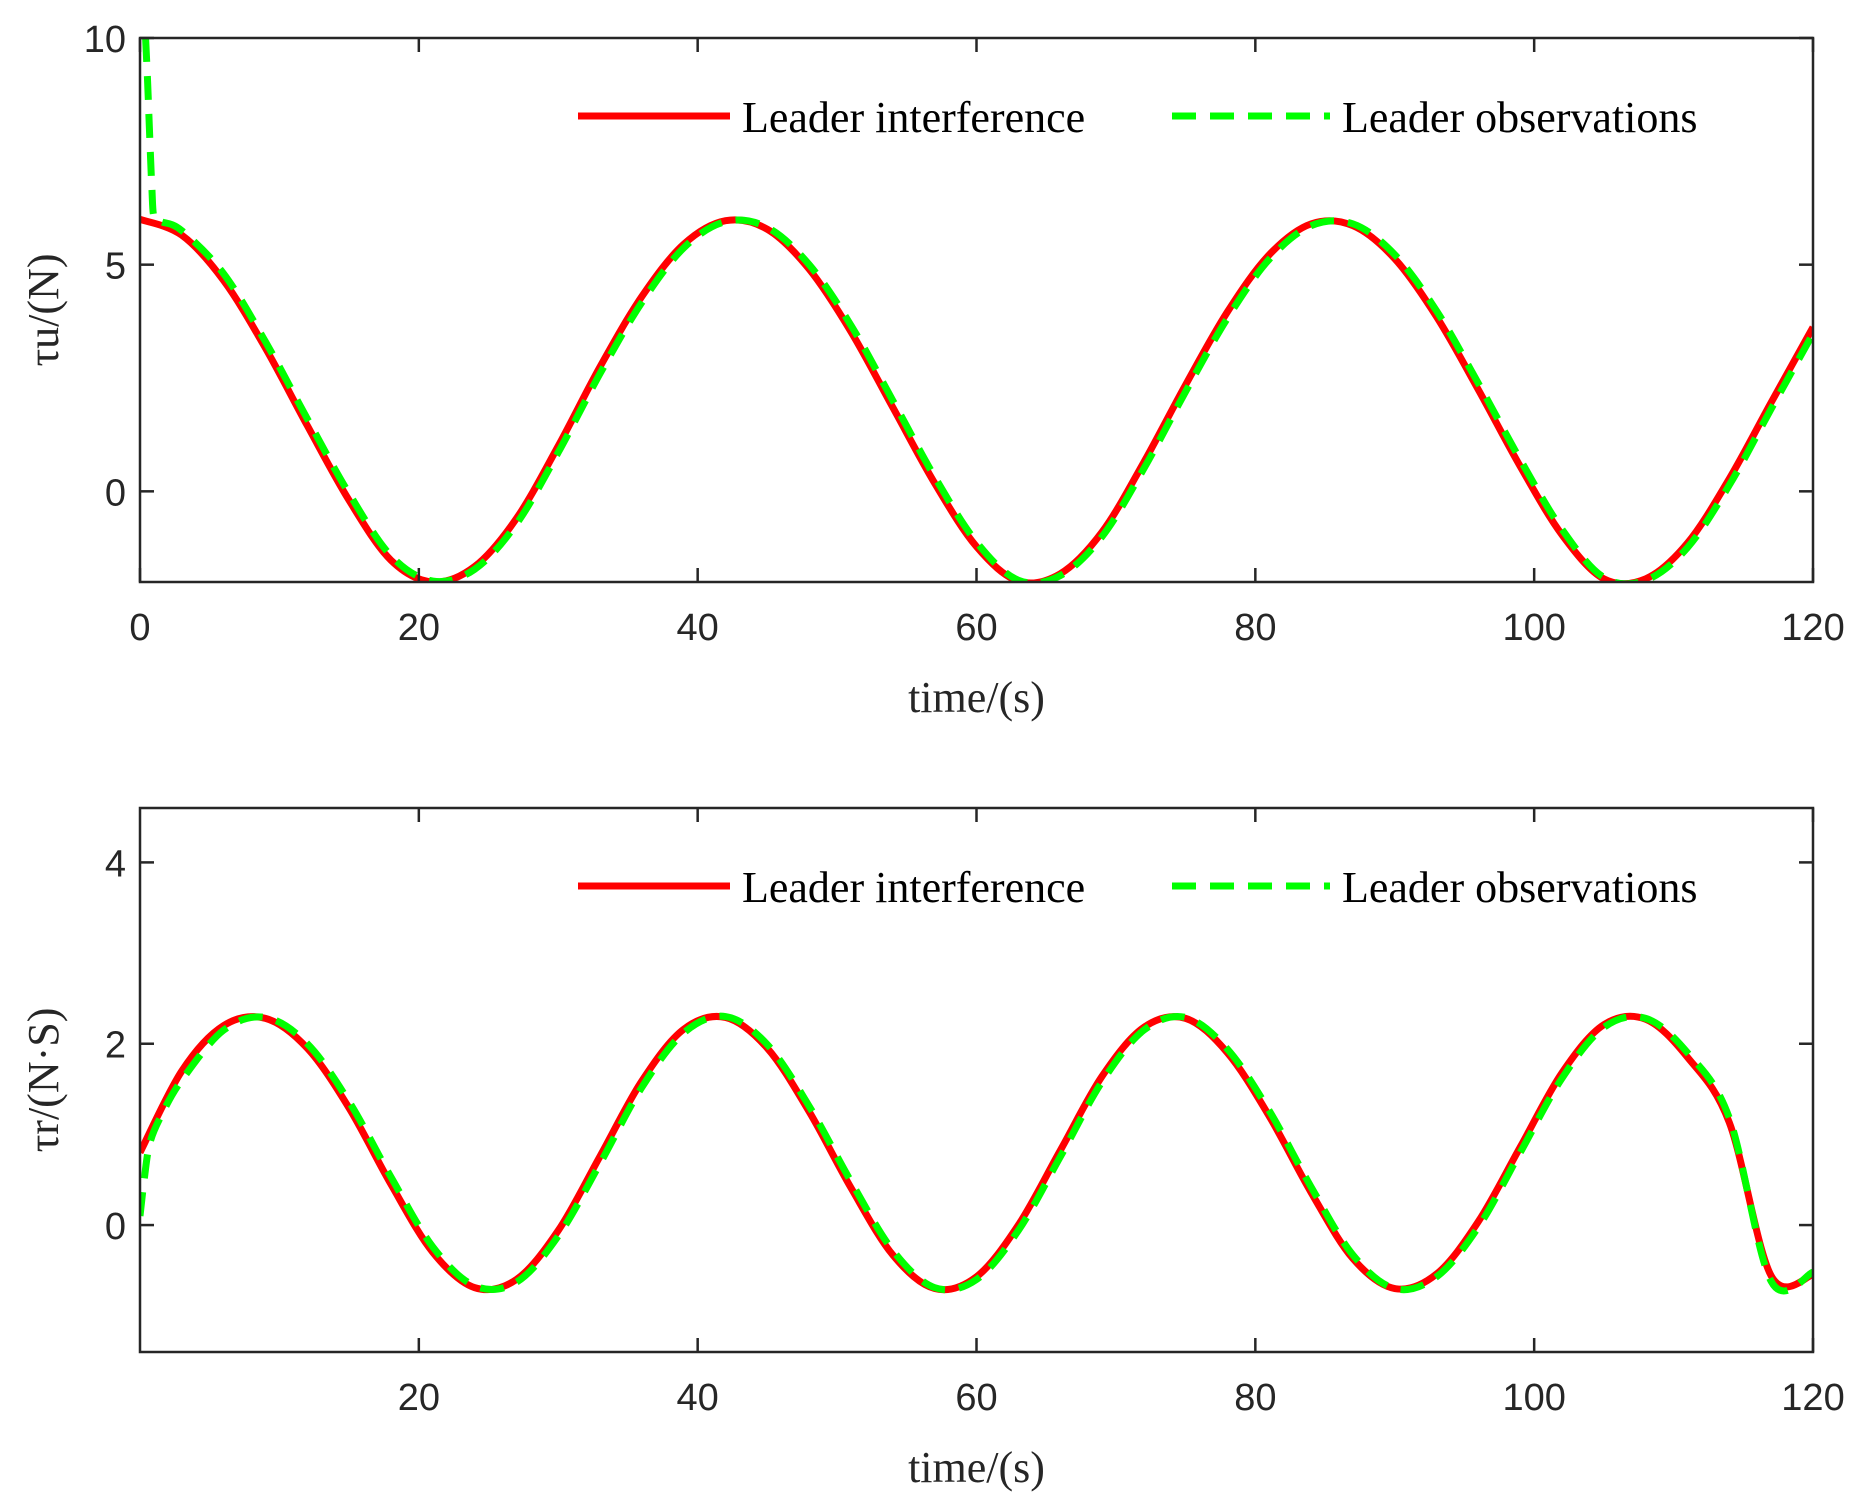 The height and width of the screenshot is (1506, 1855). Describe the element at coordinates (43, 310) in the screenshot. I see `y-axis-label: τu/(N)` at that location.